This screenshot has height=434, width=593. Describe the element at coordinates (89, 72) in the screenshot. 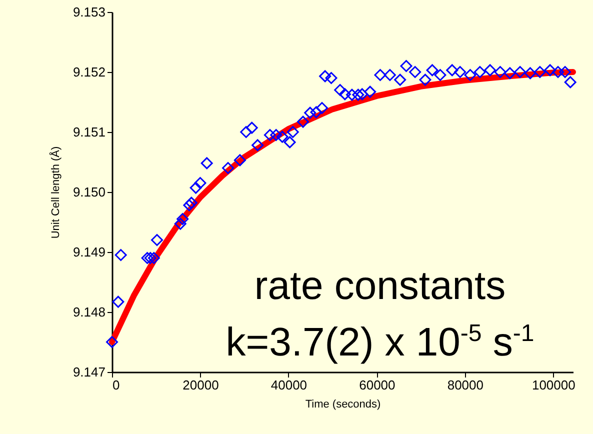

I see `y-tick-label: 9.152` at that location.